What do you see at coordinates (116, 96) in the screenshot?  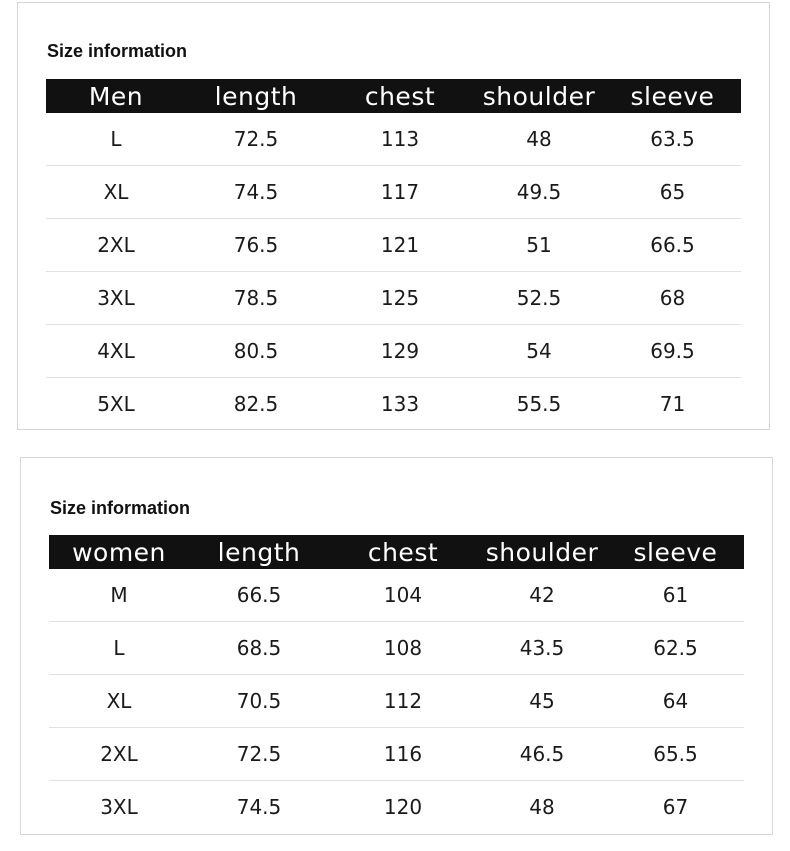 I see `men-header-size: Men` at bounding box center [116, 96].